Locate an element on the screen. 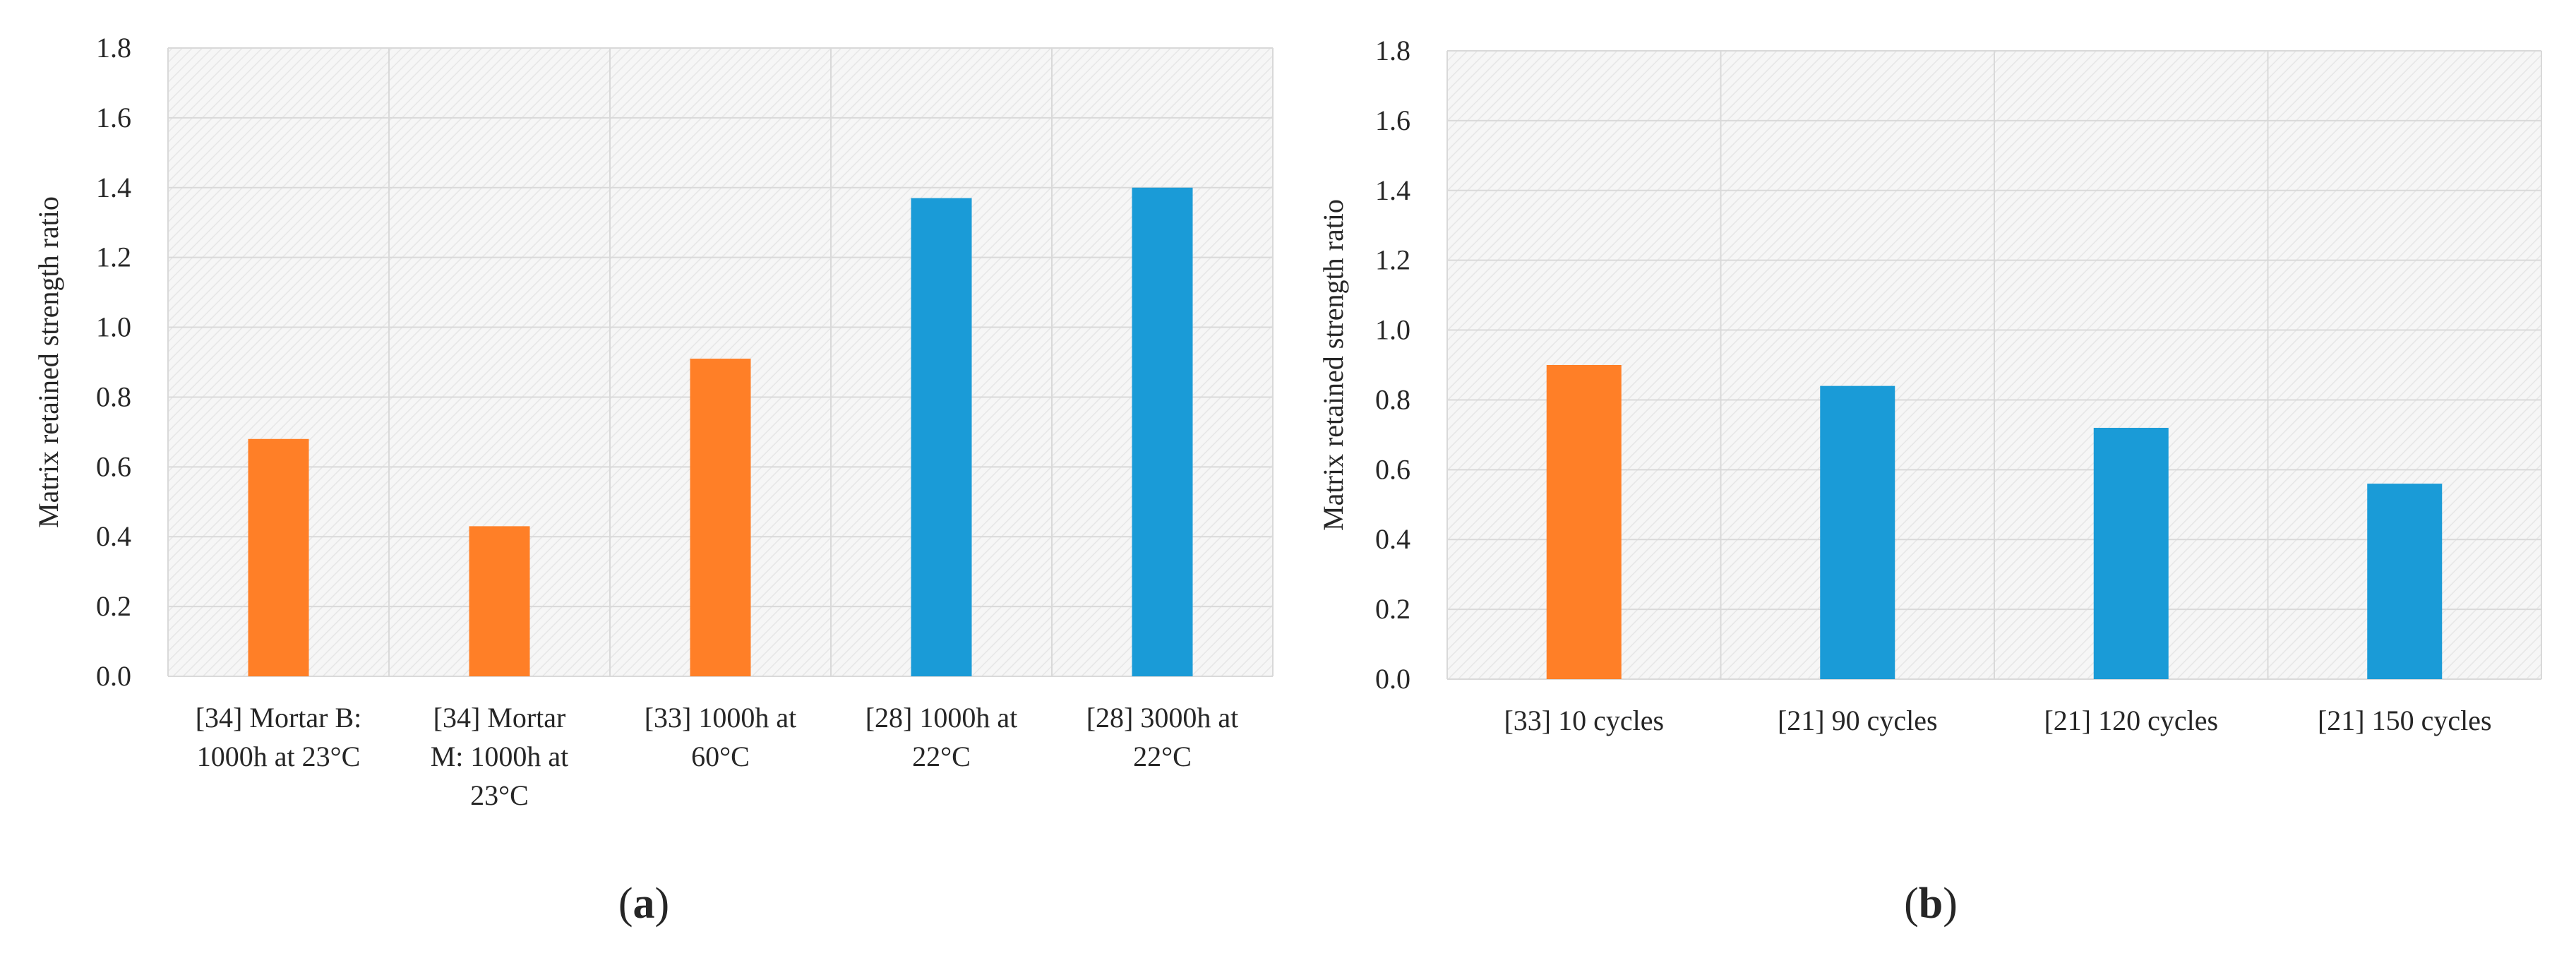 This screenshot has height=970, width=2576. x-tick-label: [21] 90 cycles is located at coordinates (1858, 721).